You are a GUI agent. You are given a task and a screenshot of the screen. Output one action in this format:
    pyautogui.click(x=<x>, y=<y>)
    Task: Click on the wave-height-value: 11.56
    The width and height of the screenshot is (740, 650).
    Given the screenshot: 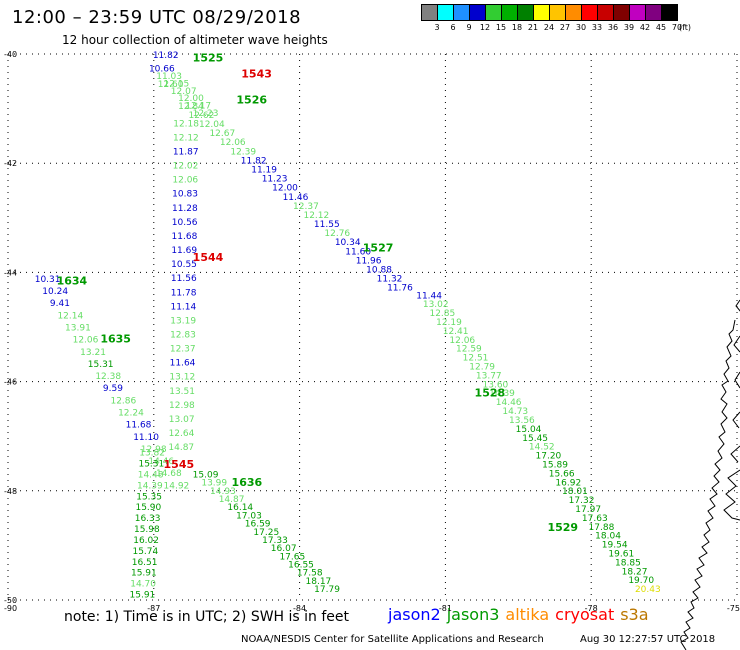 What is the action you would take?
    pyautogui.click(x=184, y=279)
    